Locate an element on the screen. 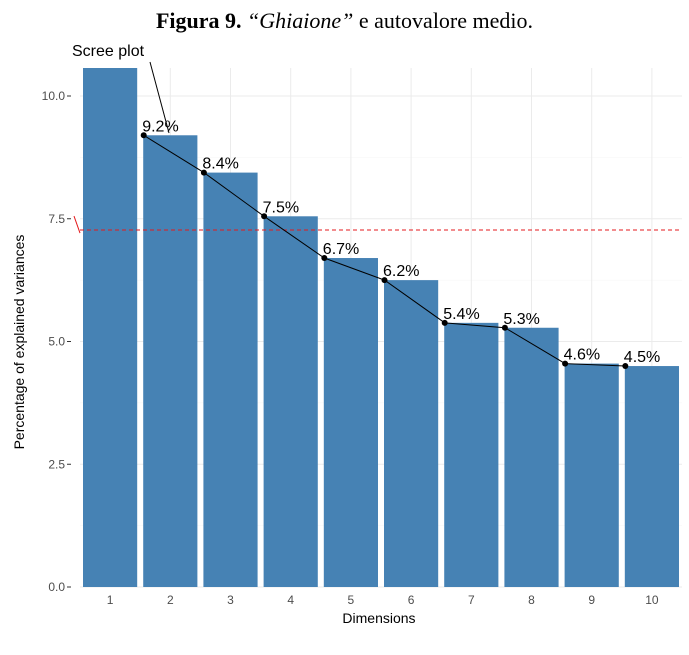 The width and height of the screenshot is (689, 655). x-tick-label: 3 is located at coordinates (230, 600).